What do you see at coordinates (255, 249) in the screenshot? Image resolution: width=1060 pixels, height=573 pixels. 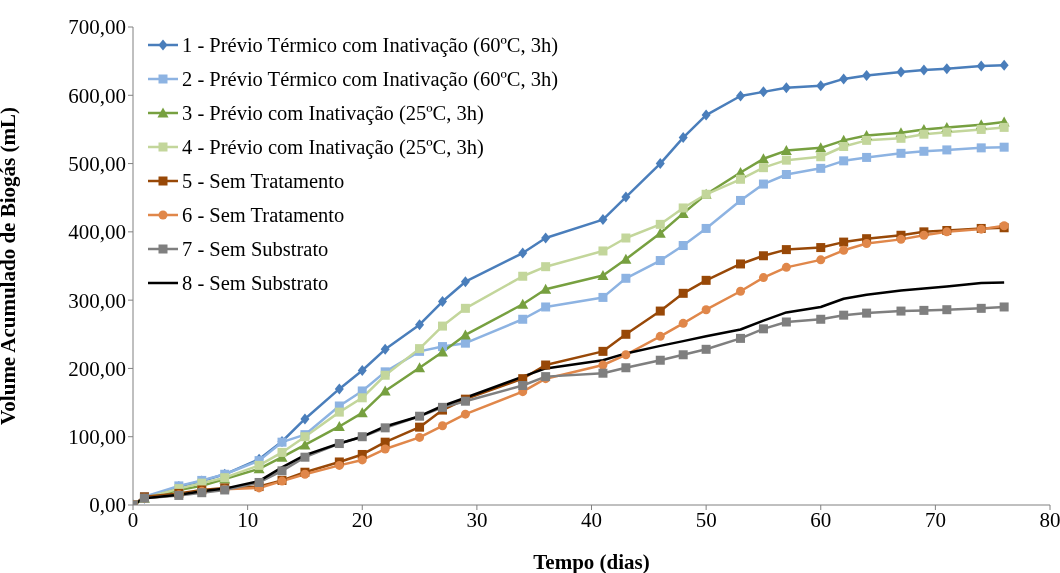 I see `legend-label: 7 - Sem Substrato` at bounding box center [255, 249].